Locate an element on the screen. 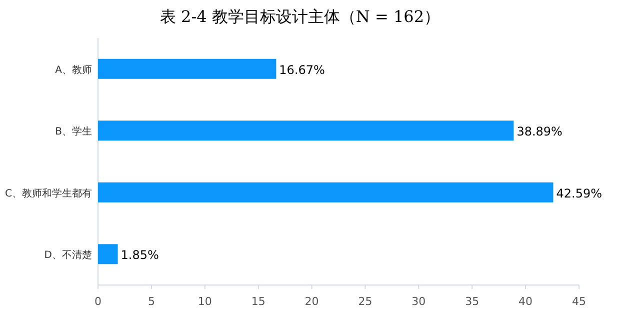 This screenshot has height=320, width=624. data-label: 38.89% is located at coordinates (539, 131).